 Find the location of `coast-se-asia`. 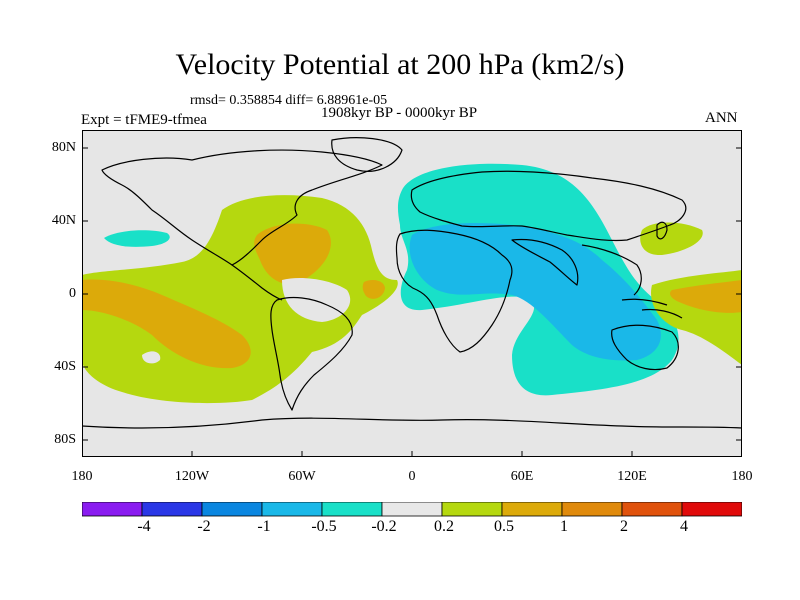

coast-se-asia is located at coordinates (611, 270).